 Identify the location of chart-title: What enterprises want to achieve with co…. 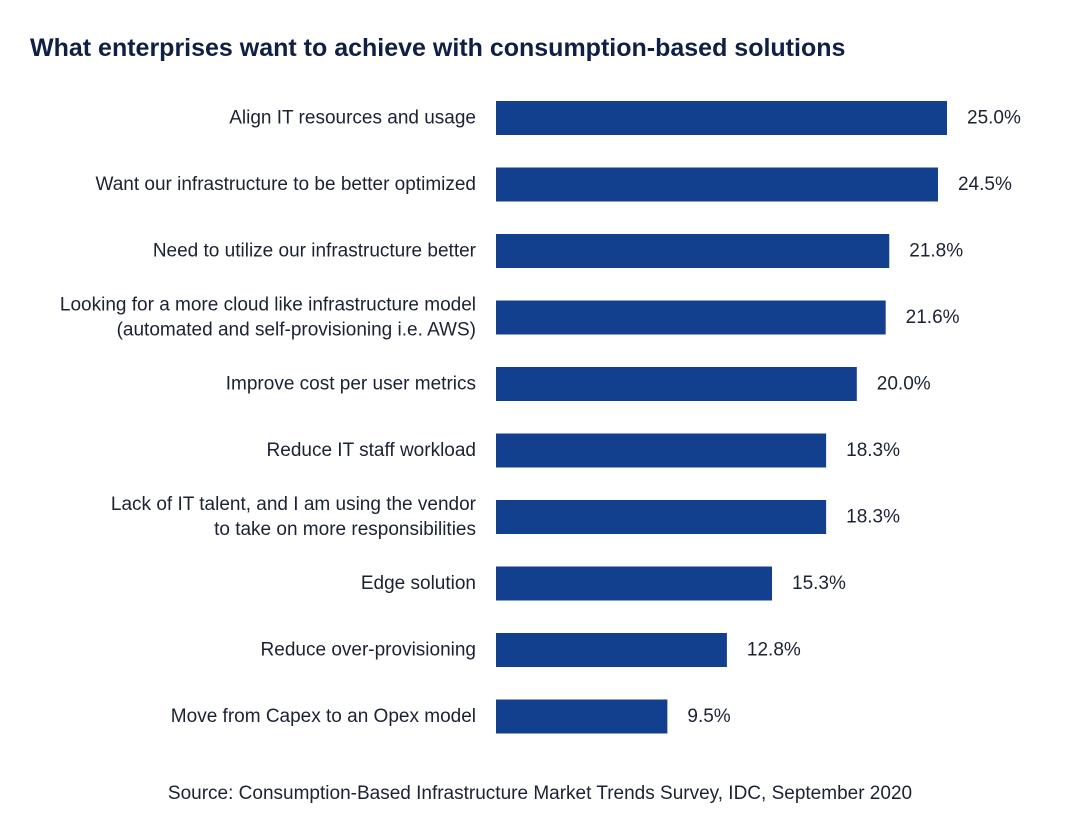
(438, 48).